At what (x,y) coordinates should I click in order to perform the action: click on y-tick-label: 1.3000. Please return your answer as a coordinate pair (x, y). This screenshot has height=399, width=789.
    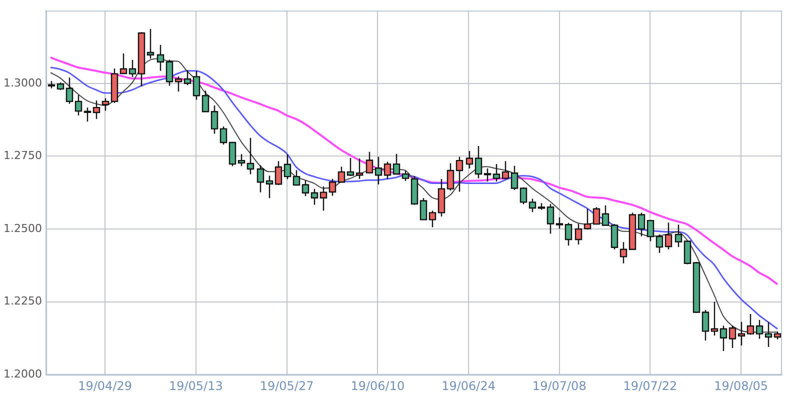
    Looking at the image, I should click on (23, 83).